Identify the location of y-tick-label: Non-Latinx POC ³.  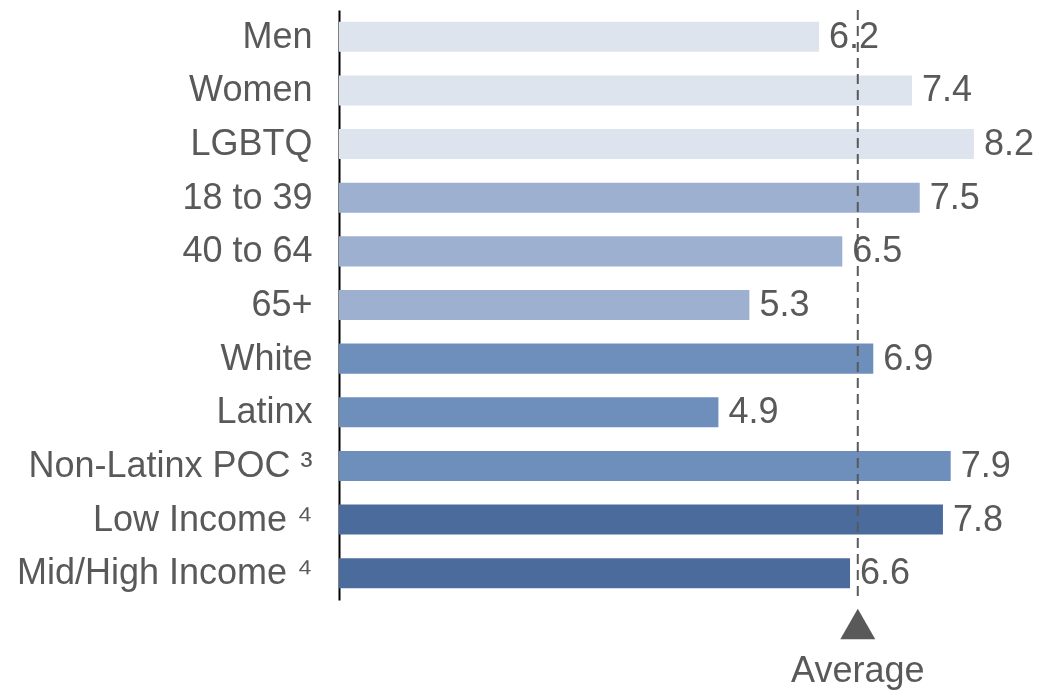
(170, 464).